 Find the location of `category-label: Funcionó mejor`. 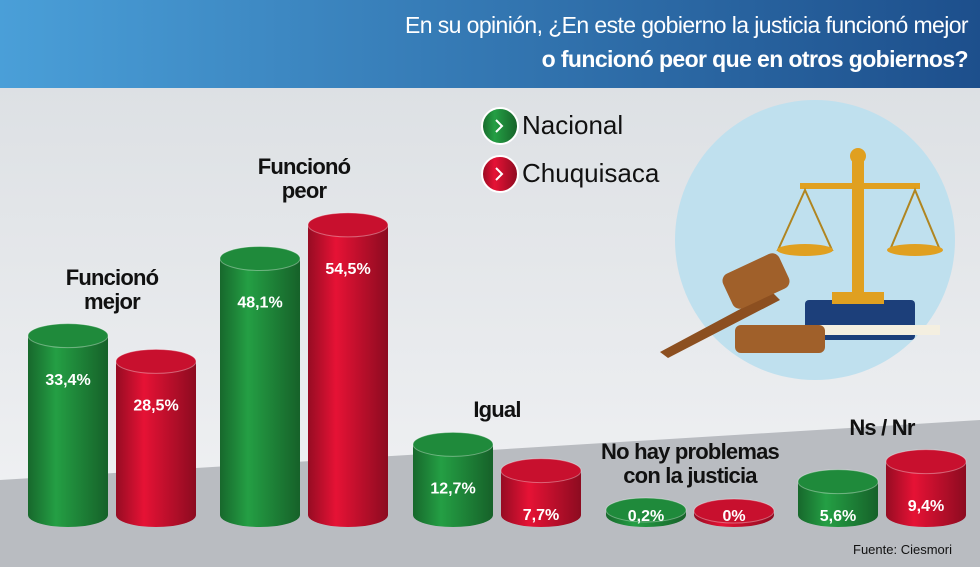

category-label: Funcionó mejor is located at coordinates (112, 289).